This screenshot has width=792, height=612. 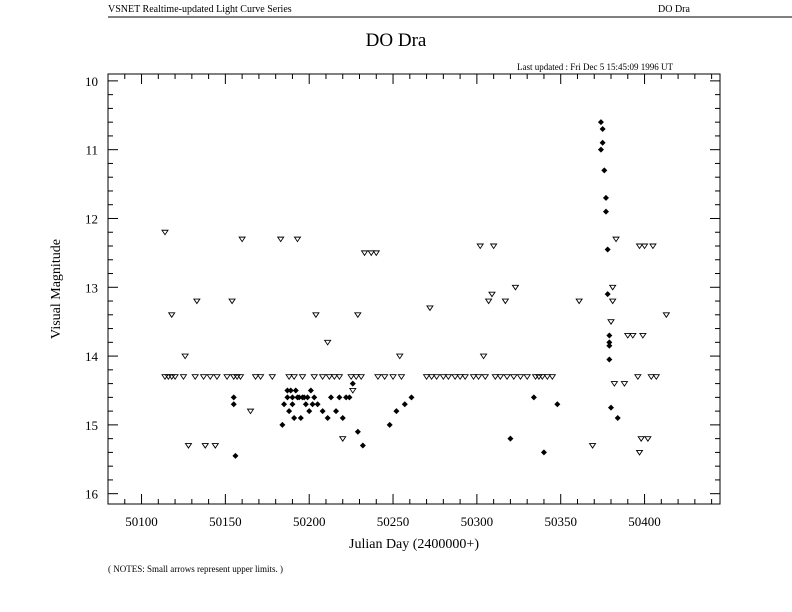 I want to click on y-tick-label: 10, so click(x=91, y=81).